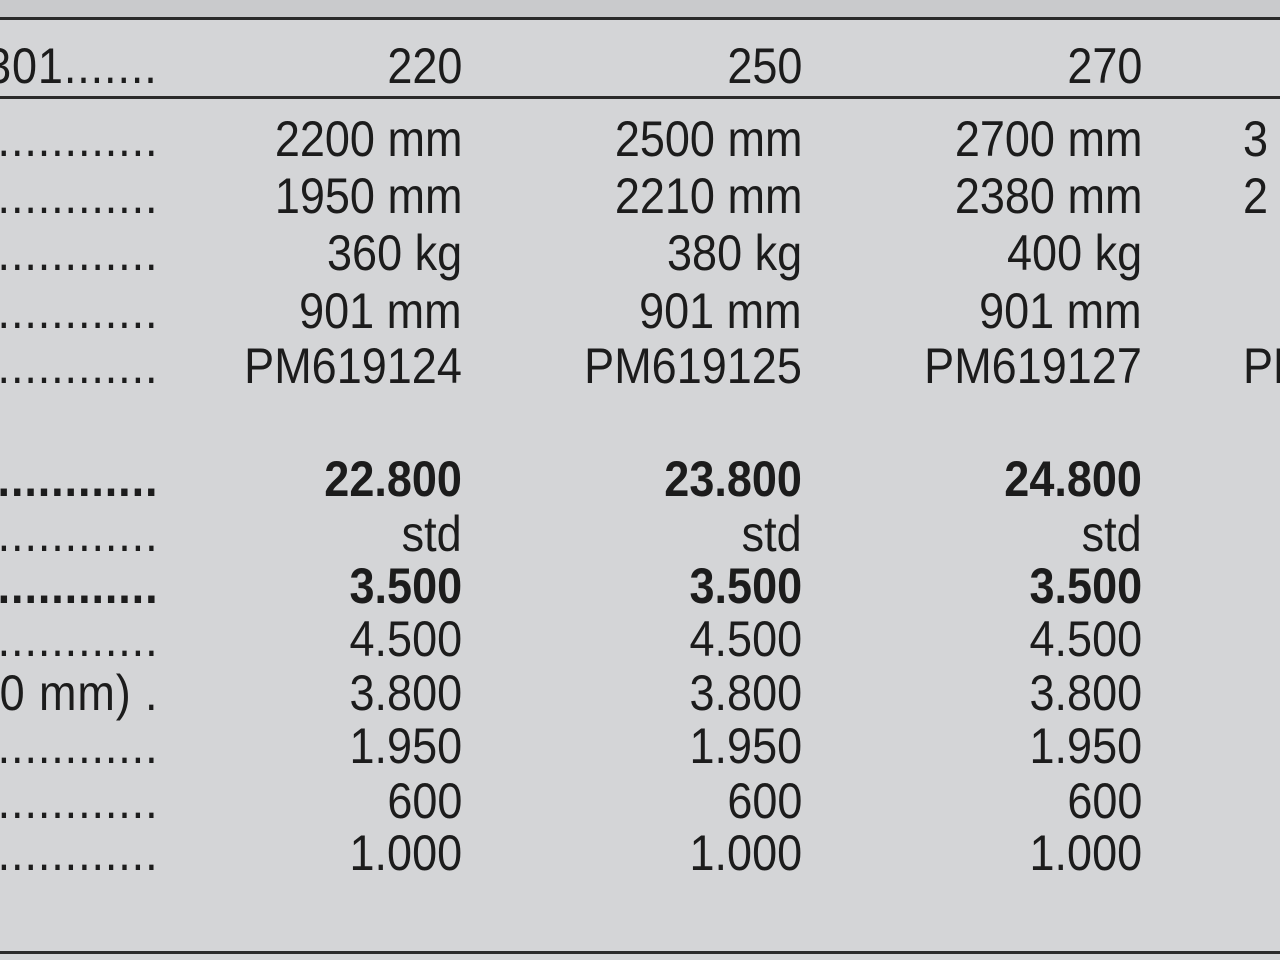 This screenshot has height=960, width=1280. What do you see at coordinates (640, 97) in the screenshot?
I see `header-rule` at bounding box center [640, 97].